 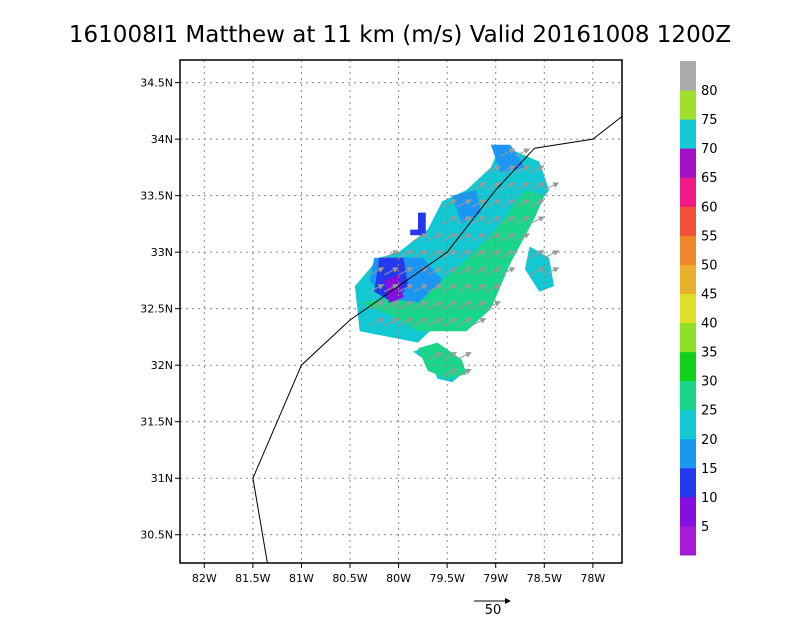 What do you see at coordinates (709, 382) in the screenshot?
I see `colorbar-label: 30` at bounding box center [709, 382].